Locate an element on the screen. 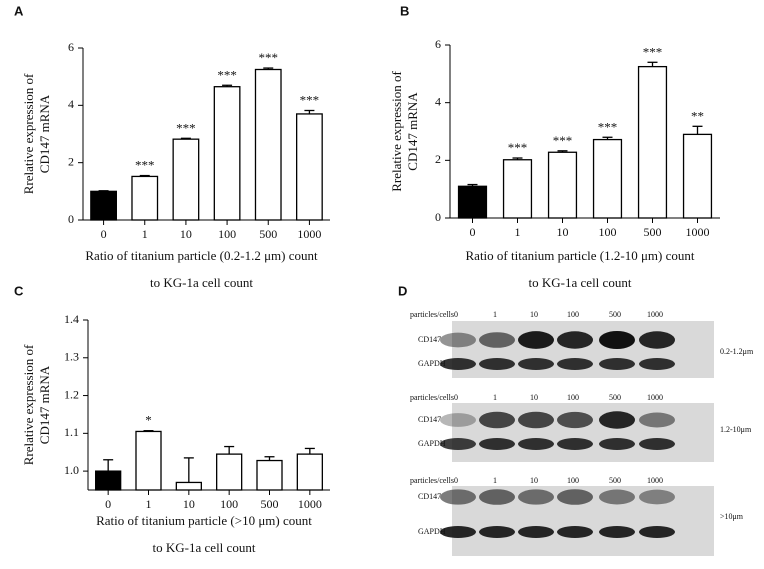  y-tick-label: 1.0 is located at coordinates (71, 470).